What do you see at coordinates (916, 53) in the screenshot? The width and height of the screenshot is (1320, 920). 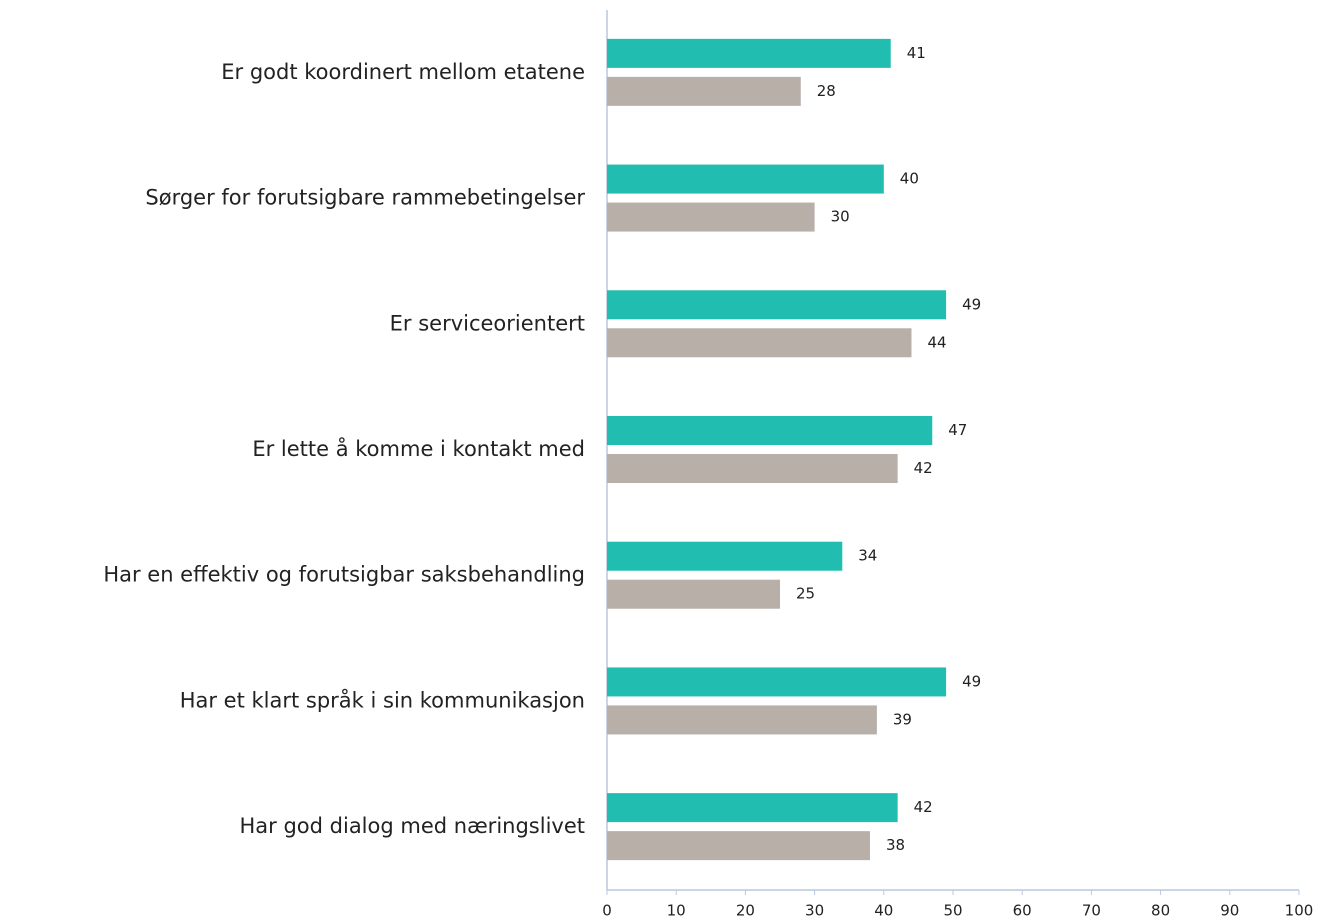 I see `value-label: 41` at bounding box center [916, 53].